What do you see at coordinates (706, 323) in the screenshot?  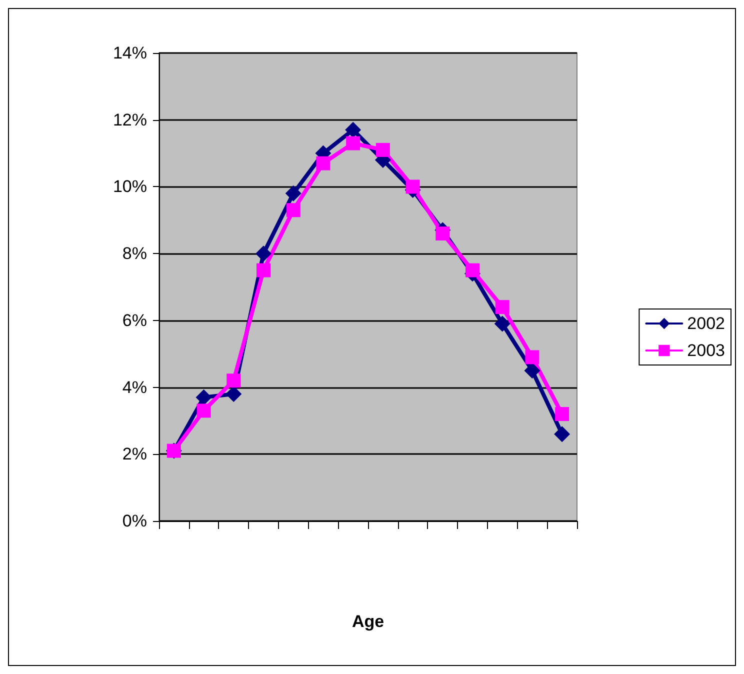 I see `legend-label: 2002` at bounding box center [706, 323].